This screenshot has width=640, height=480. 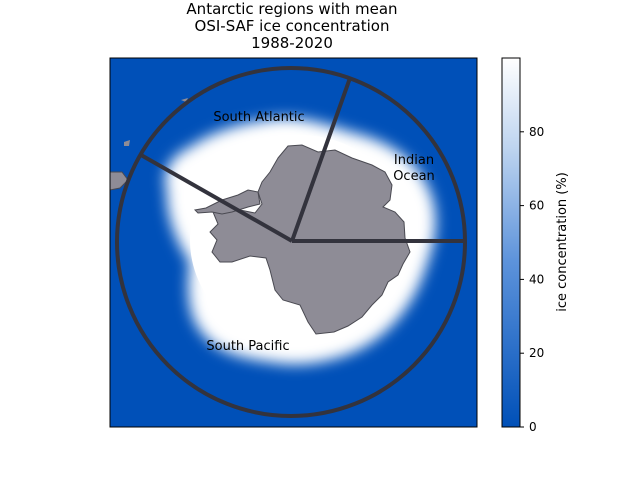 I want to click on region-label-south-atlantic: South Atlantic, so click(x=258, y=117).